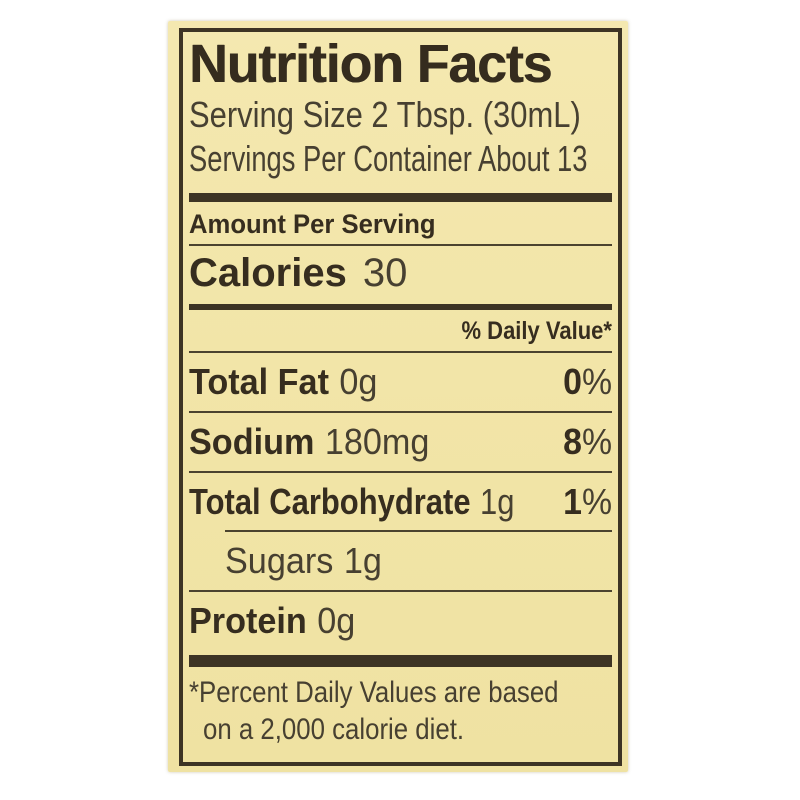 The width and height of the screenshot is (800, 800). Describe the element at coordinates (385, 114) in the screenshot. I see `serving-size-line: Serving Size 2 Tbsp. (30mL)` at that location.